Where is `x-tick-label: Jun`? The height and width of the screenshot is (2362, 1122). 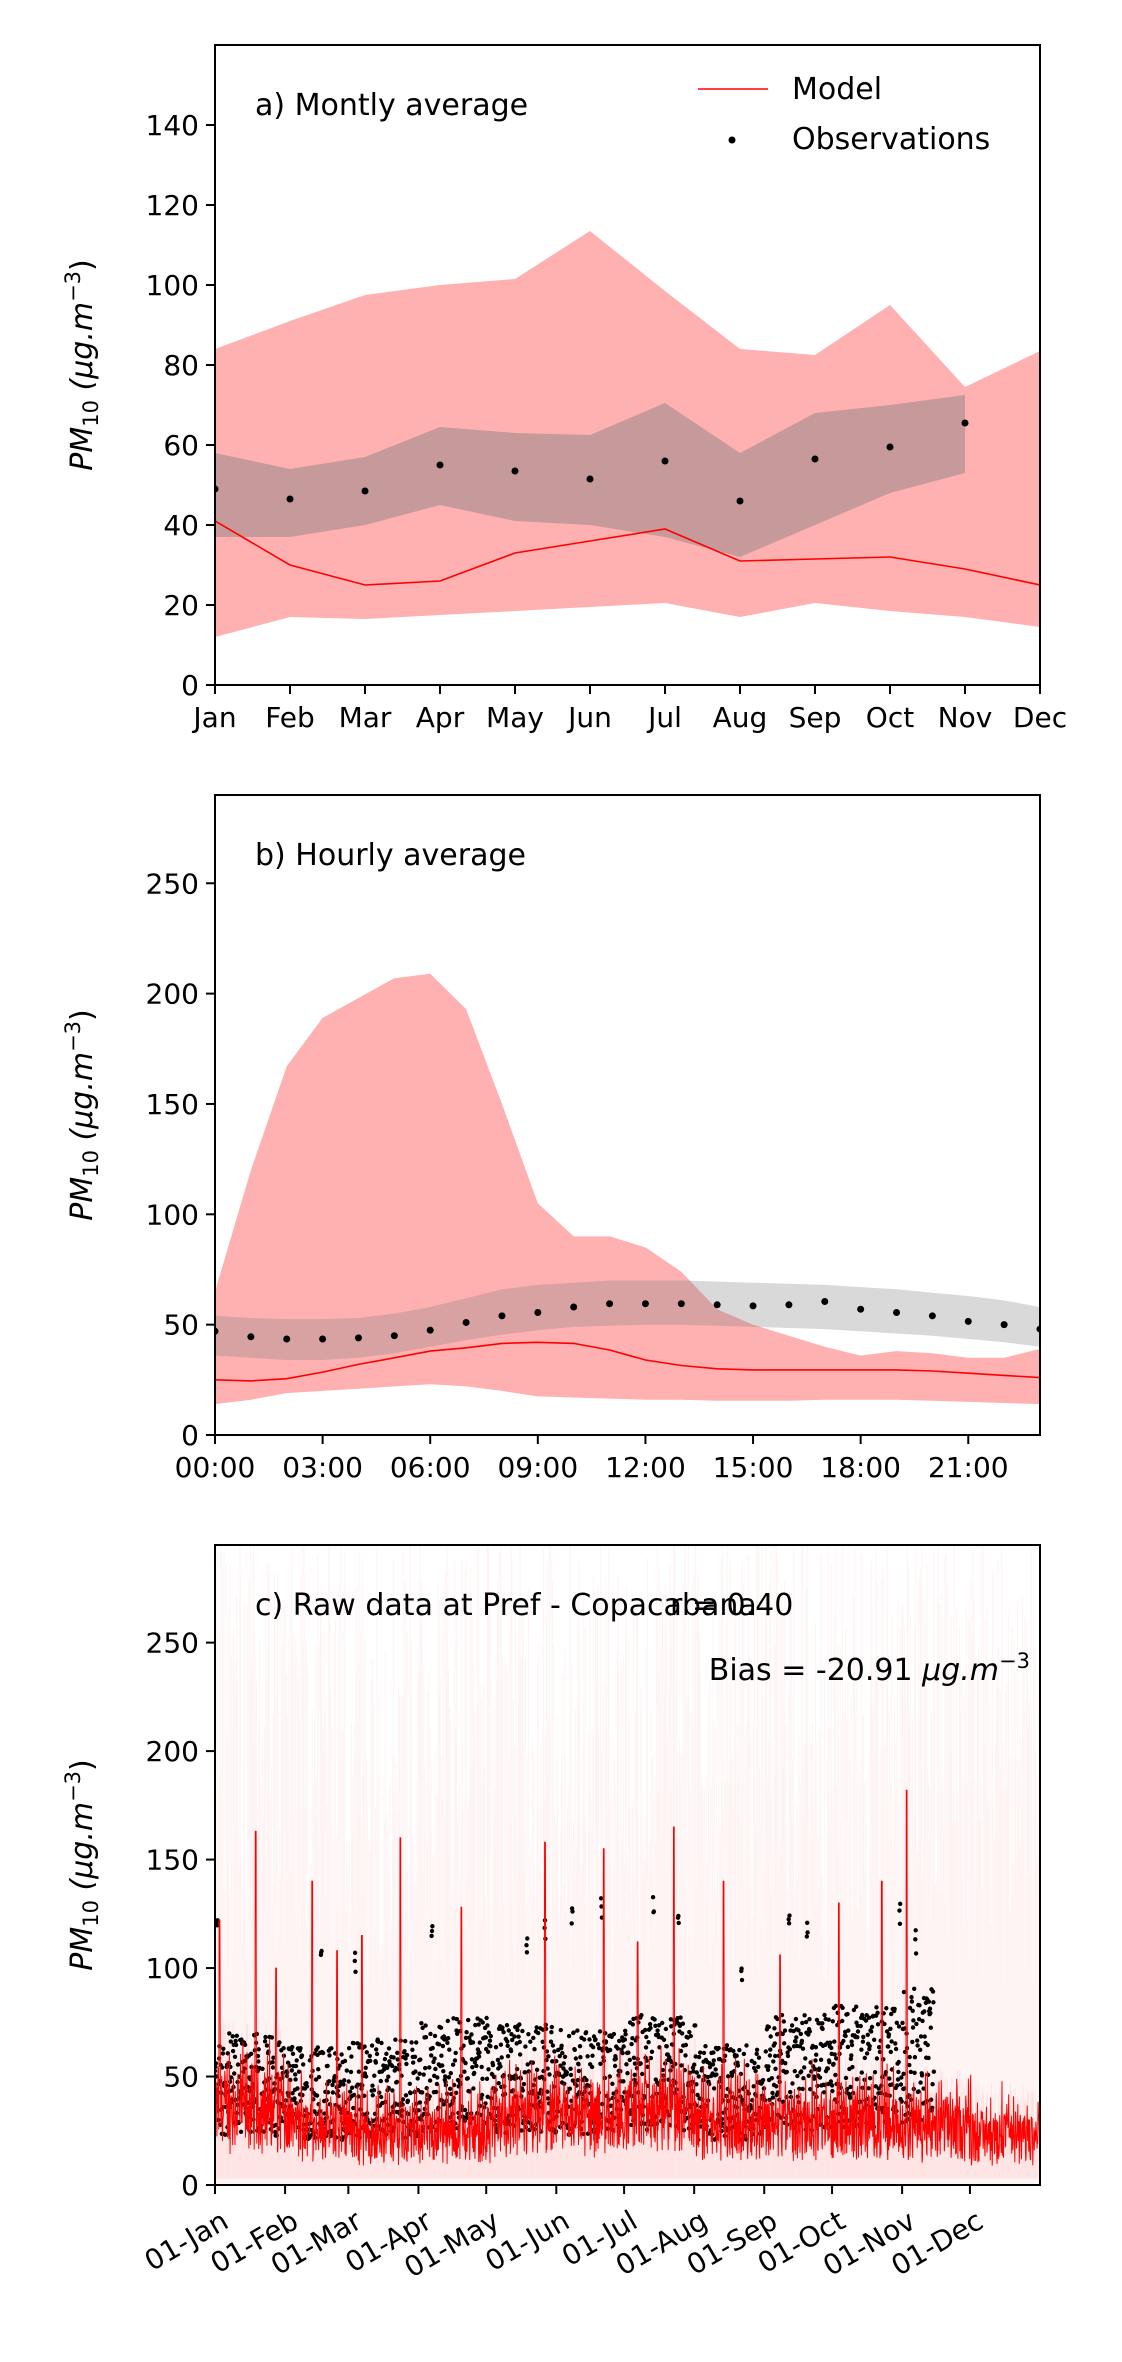 x-tick-label: Jun is located at coordinates (589, 717).